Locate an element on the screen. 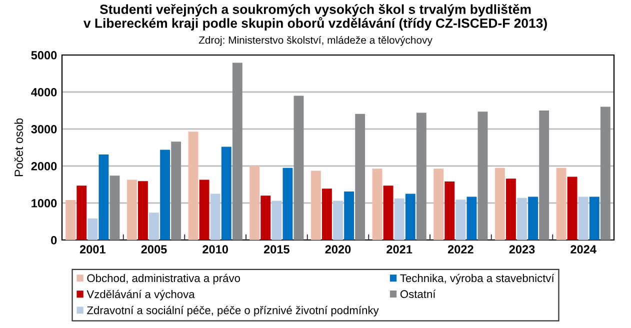  x-tick-label: 2022 is located at coordinates (461, 249).